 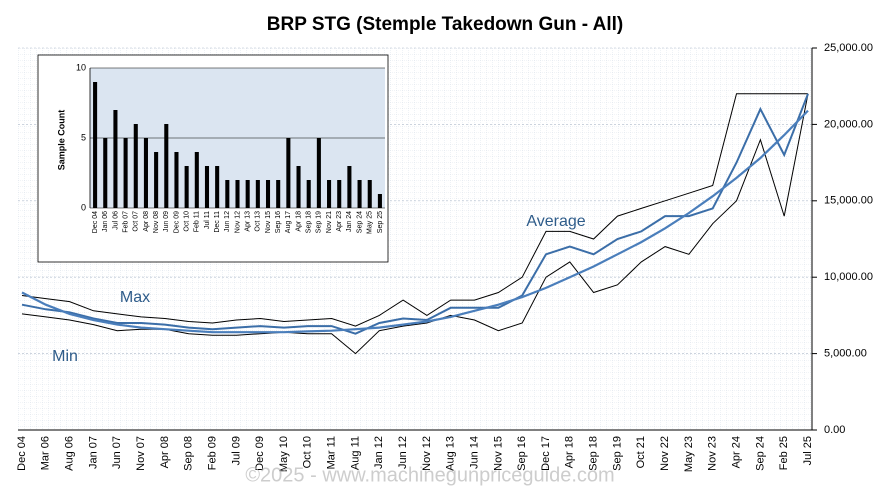 I want to click on x-tick-label: Nov 23, so click(x=713, y=453).